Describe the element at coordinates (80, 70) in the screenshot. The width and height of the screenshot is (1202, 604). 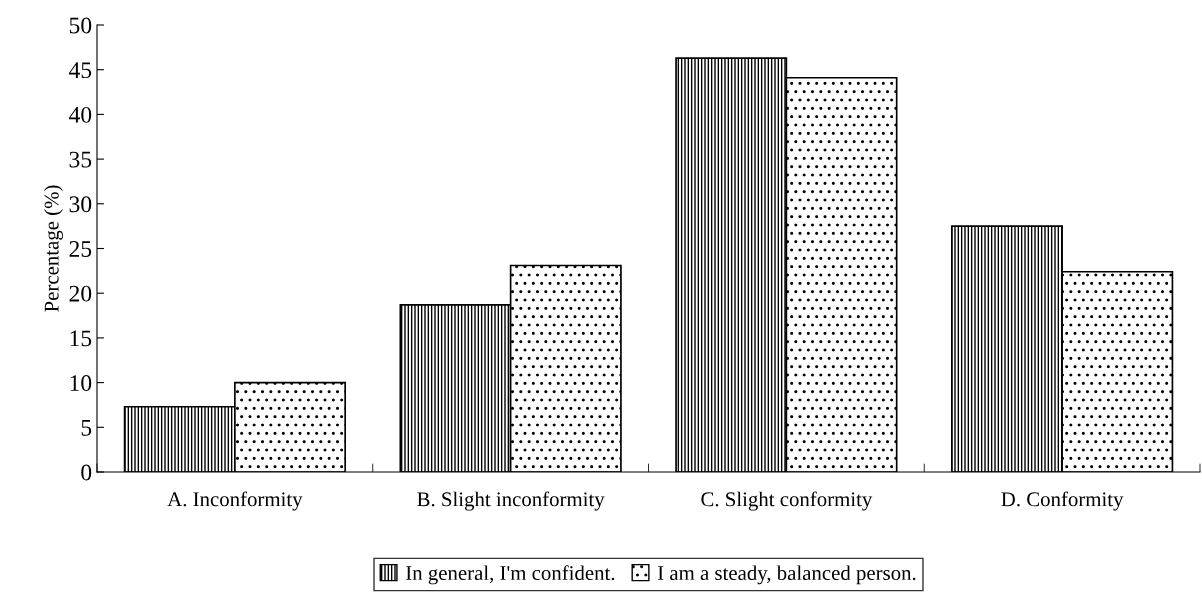
I see `y-tick-label: 45` at that location.